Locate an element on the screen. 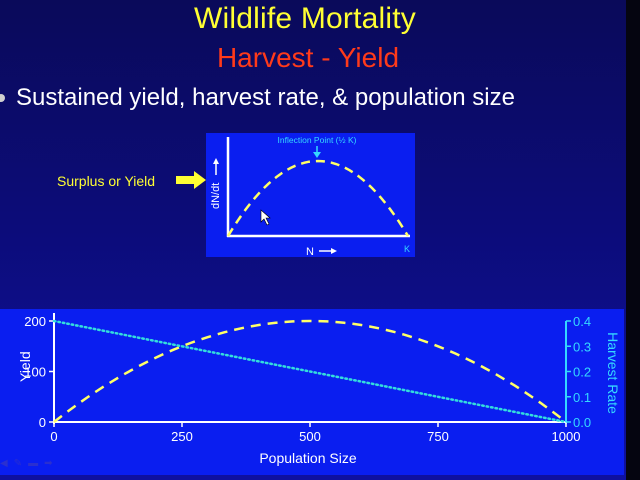 The height and width of the screenshot is (480, 640). slide-nav: ◀✎▬➡ is located at coordinates (29, 463).